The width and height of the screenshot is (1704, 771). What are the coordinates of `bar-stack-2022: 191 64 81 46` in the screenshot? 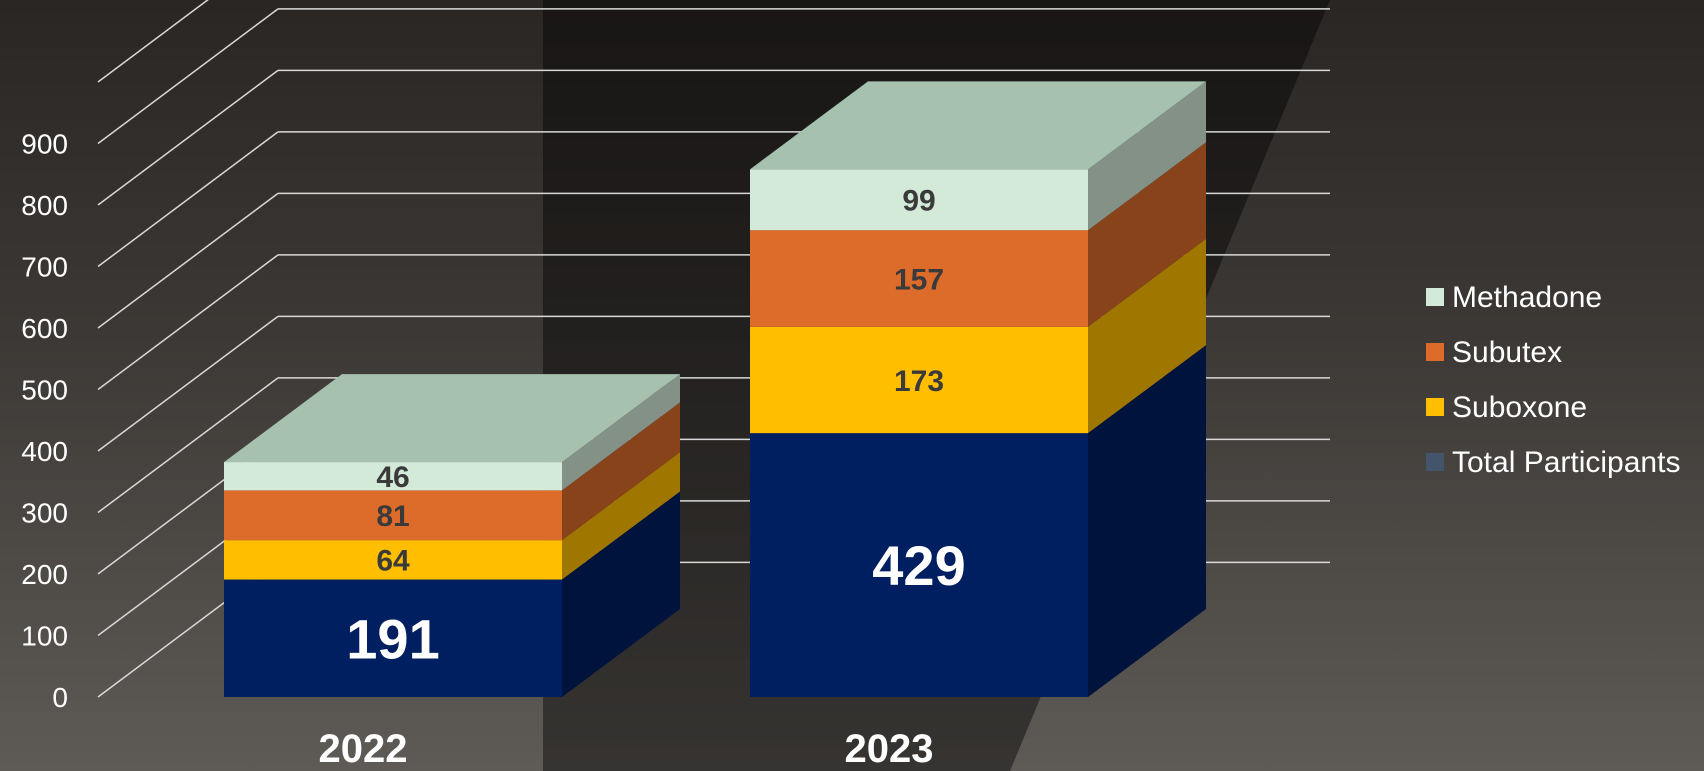 It's located at (452, 535).